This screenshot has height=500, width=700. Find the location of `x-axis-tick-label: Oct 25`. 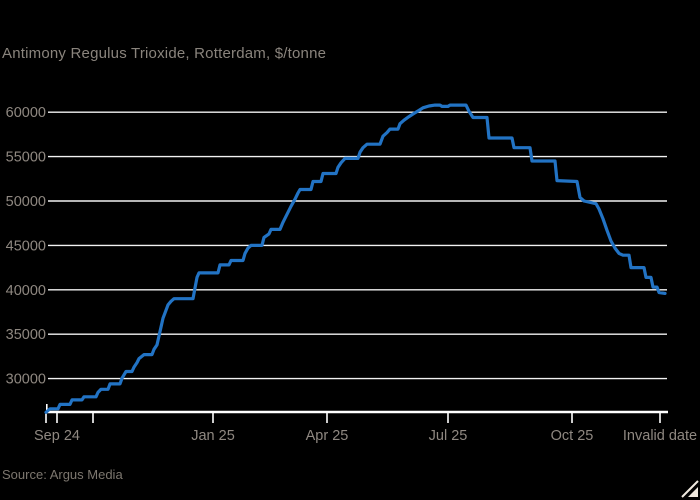

x-axis-tick-label: Oct 25 is located at coordinates (572, 436).